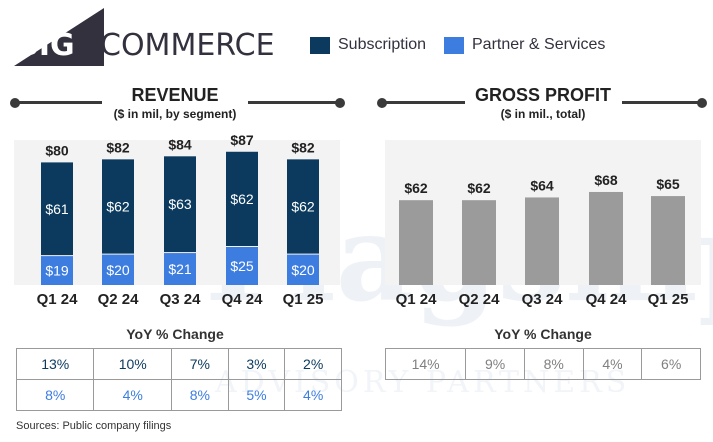 This screenshot has width=713, height=442. What do you see at coordinates (606, 180) in the screenshot?
I see `data-label-gross-profit: $68` at bounding box center [606, 180].